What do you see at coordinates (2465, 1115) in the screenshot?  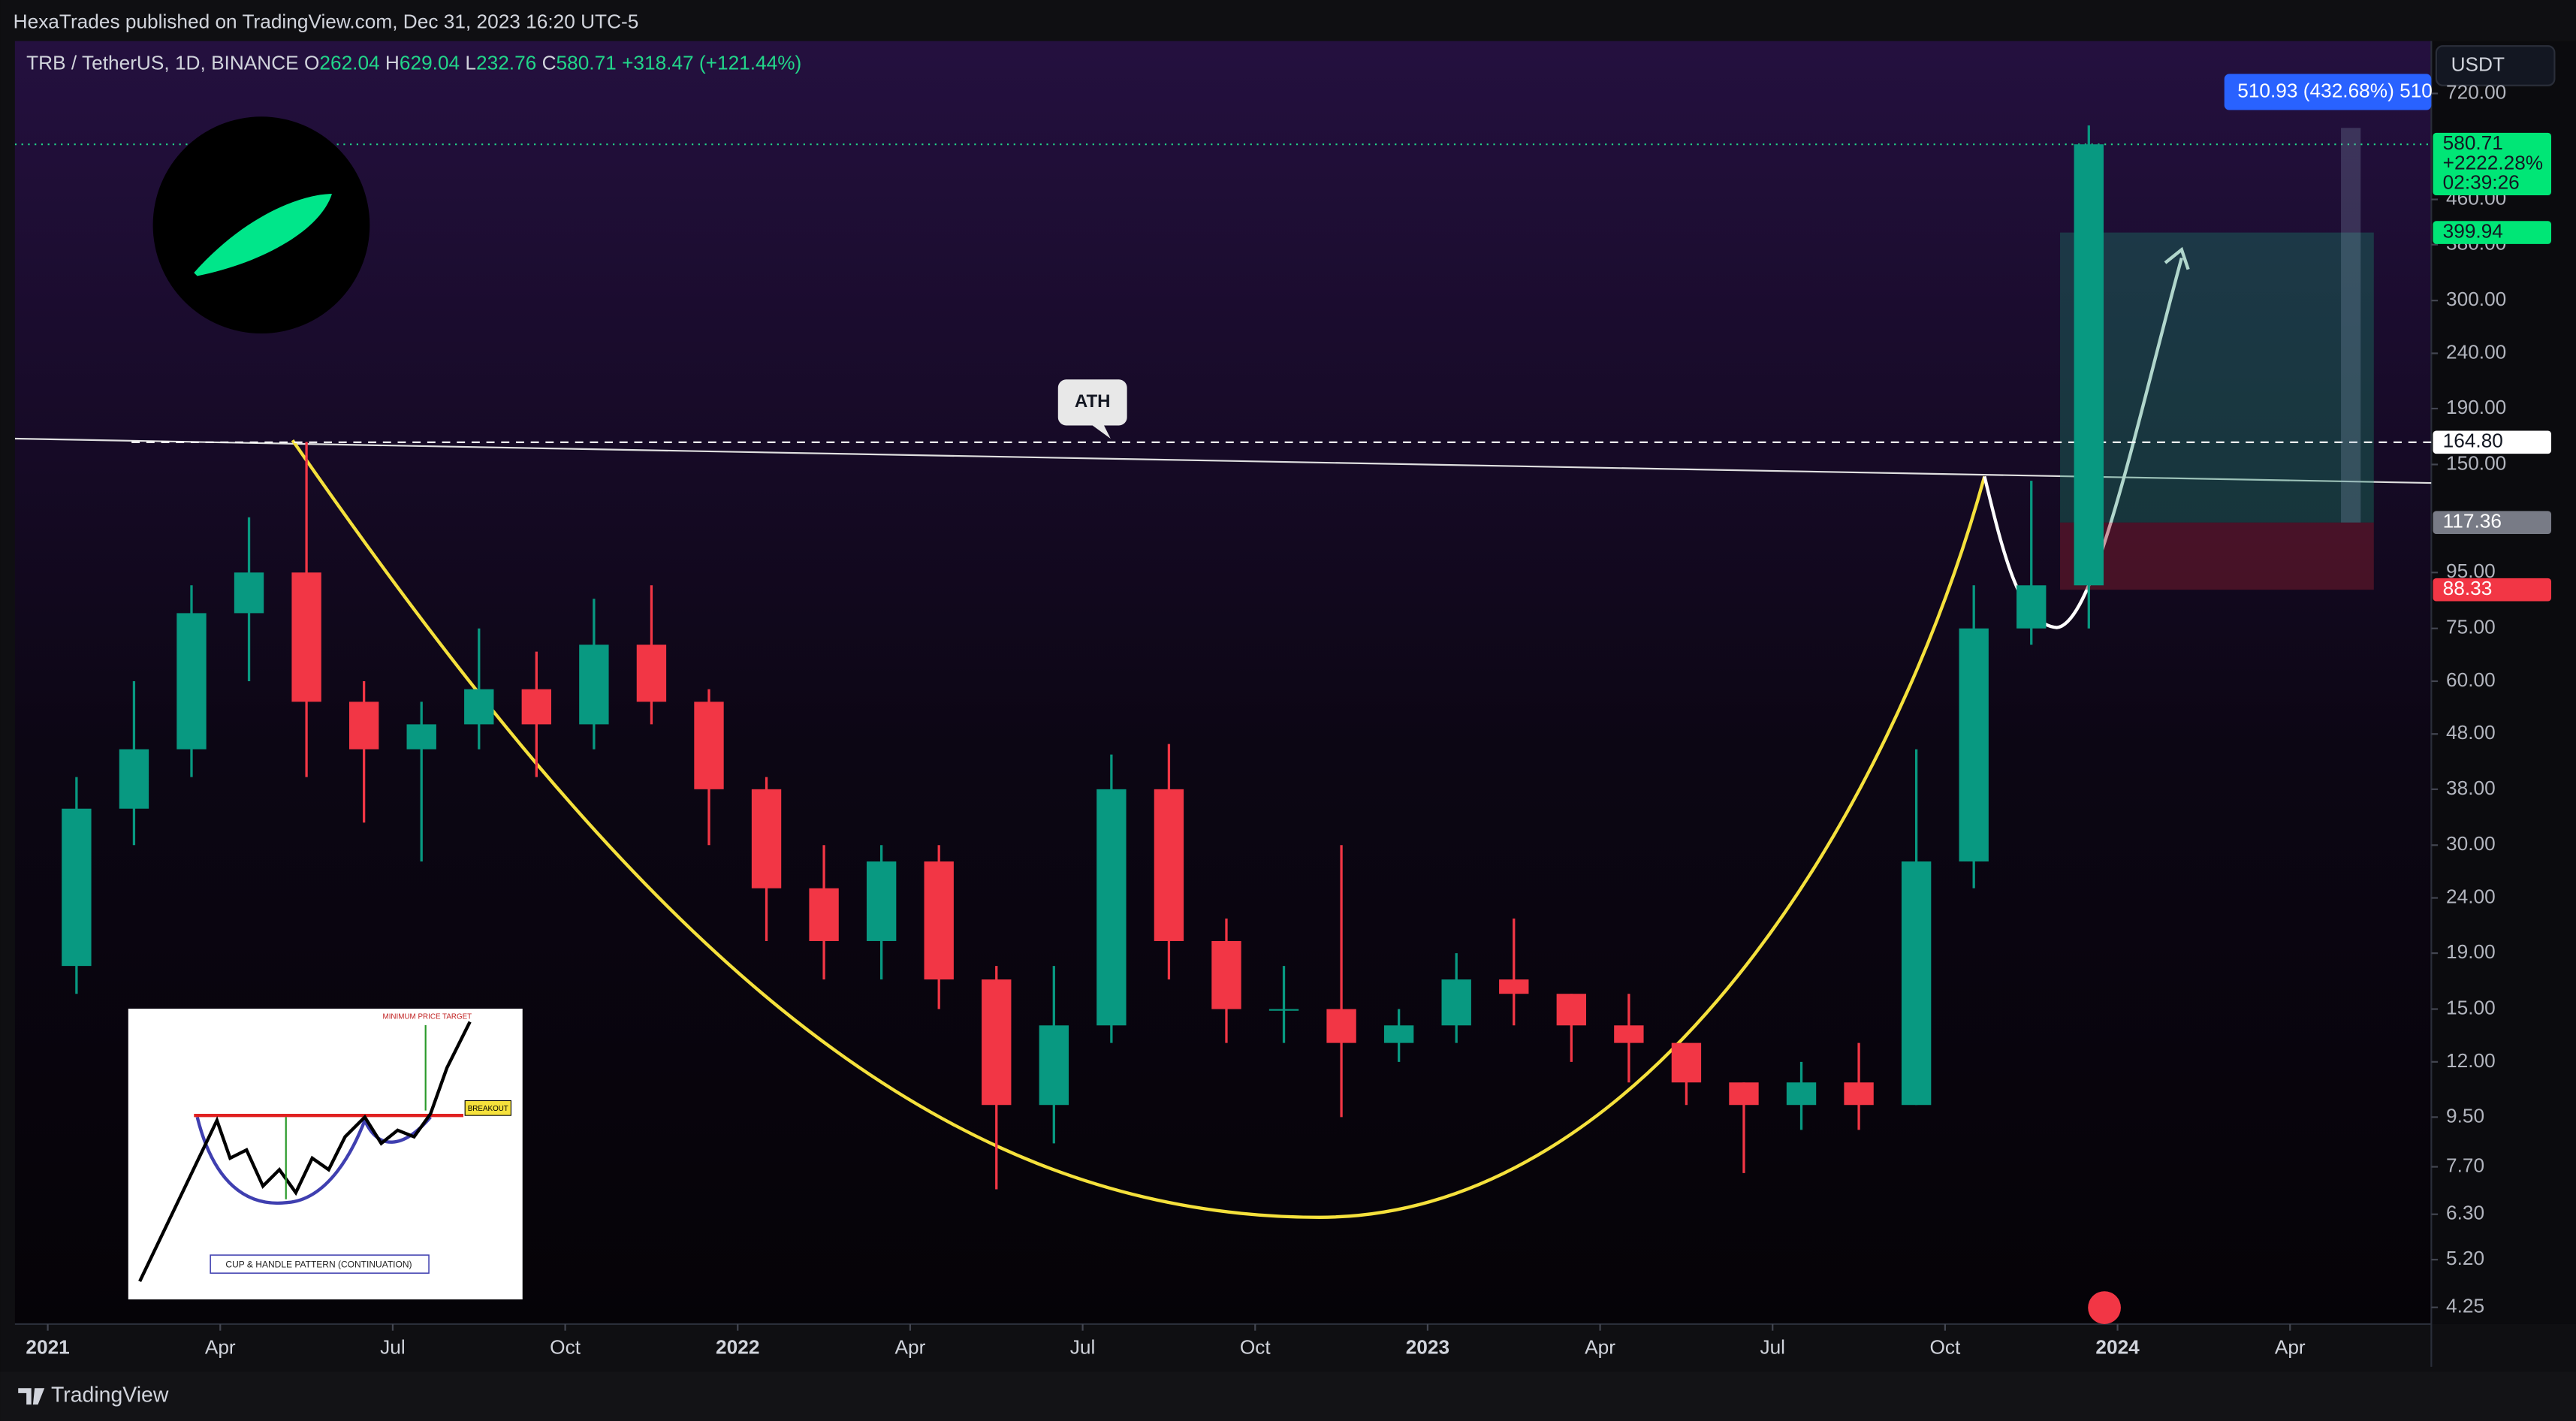 I see `y-tick-label: 9.50` at bounding box center [2465, 1115].